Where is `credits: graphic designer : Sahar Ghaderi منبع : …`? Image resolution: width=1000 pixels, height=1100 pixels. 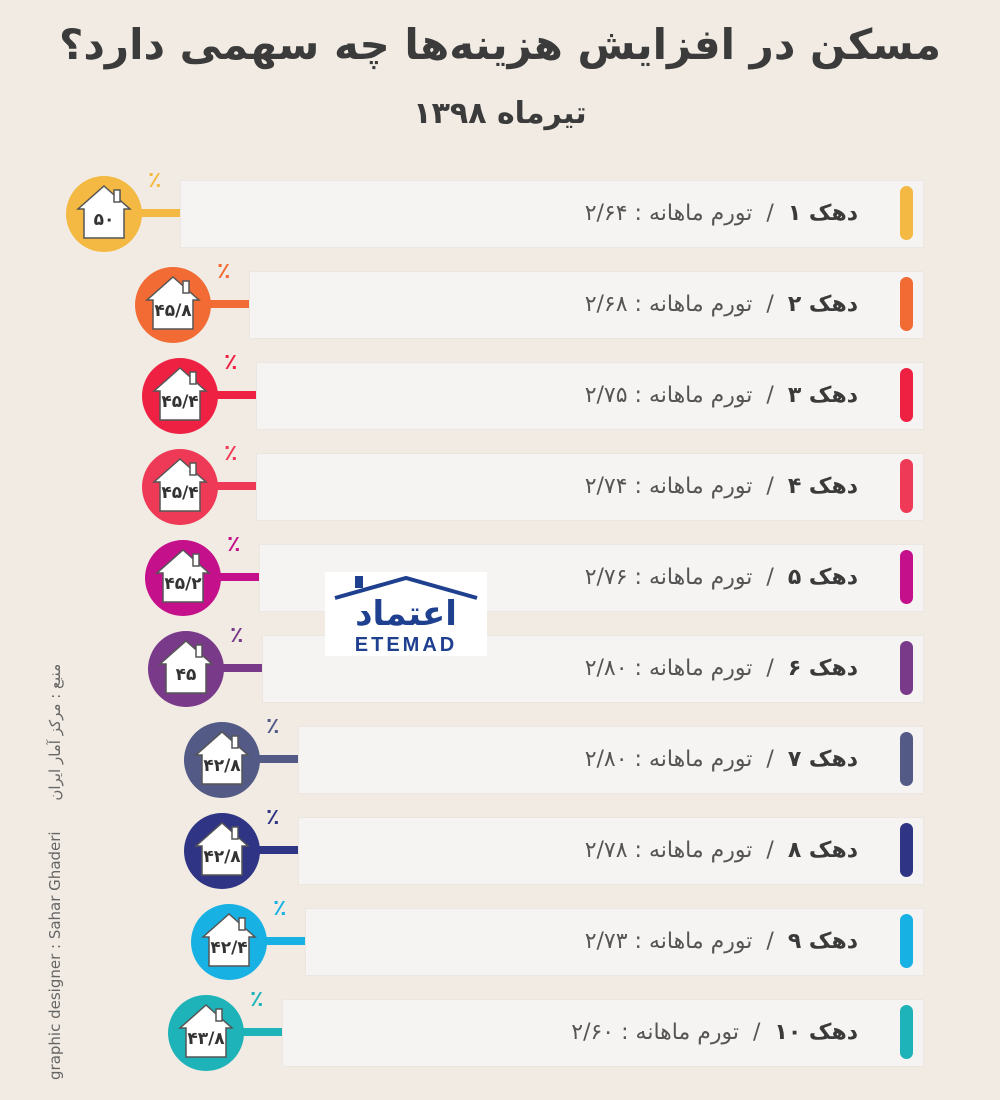
credits: graphic designer : Sahar Ghaderi منبع : … is located at coordinates (55, 872).